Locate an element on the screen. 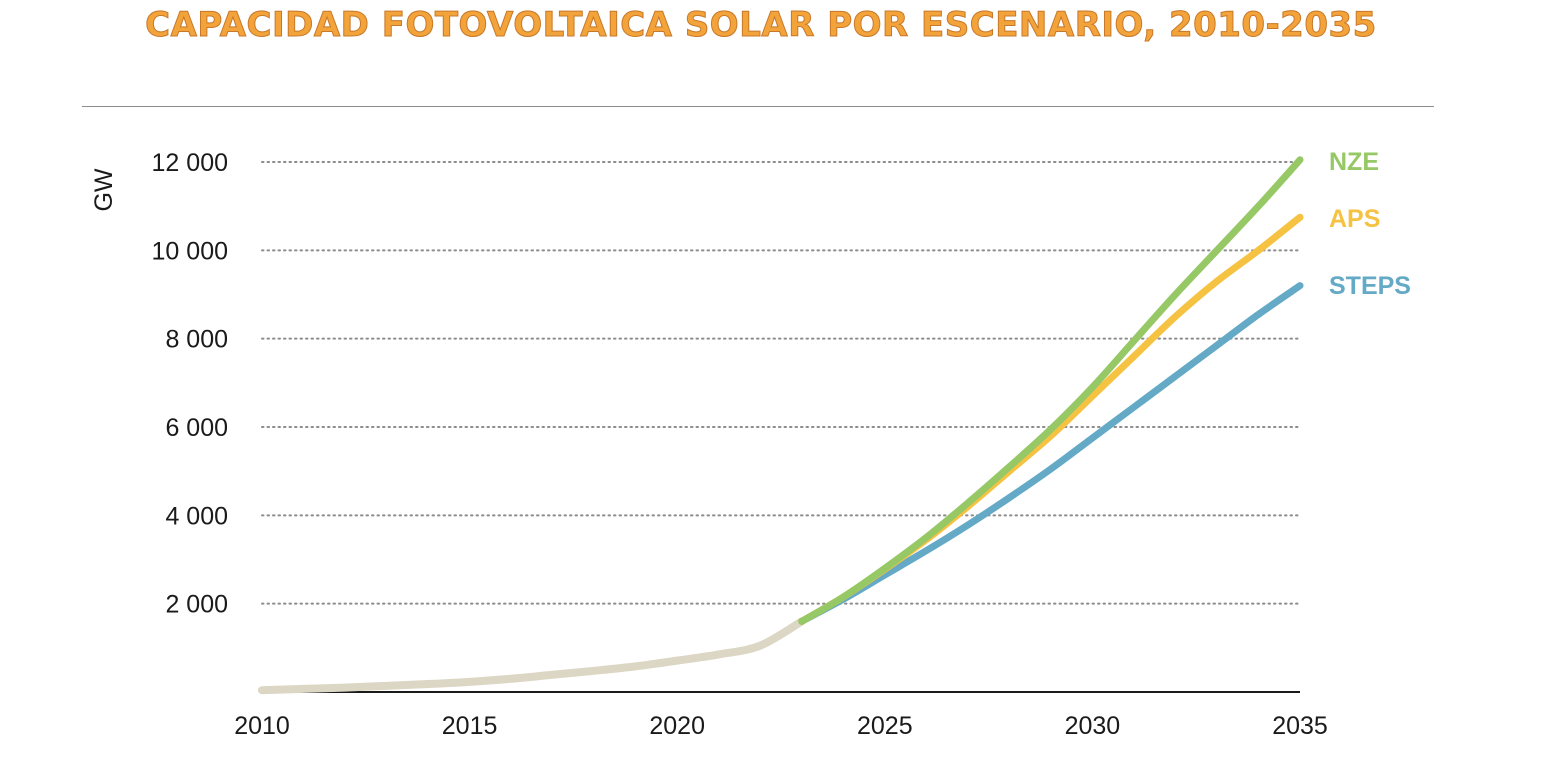 Image resolution: width=1550 pixels, height=775 pixels. x-tick-label: 2020 is located at coordinates (677, 726).